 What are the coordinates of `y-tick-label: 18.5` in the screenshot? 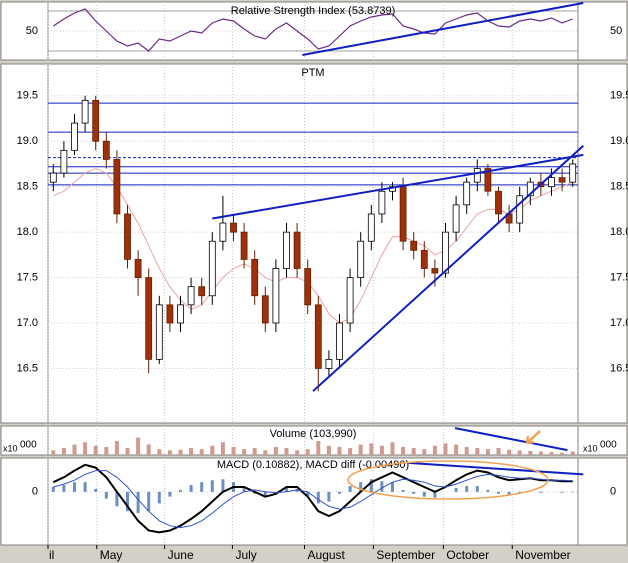 It's located at (619, 187).